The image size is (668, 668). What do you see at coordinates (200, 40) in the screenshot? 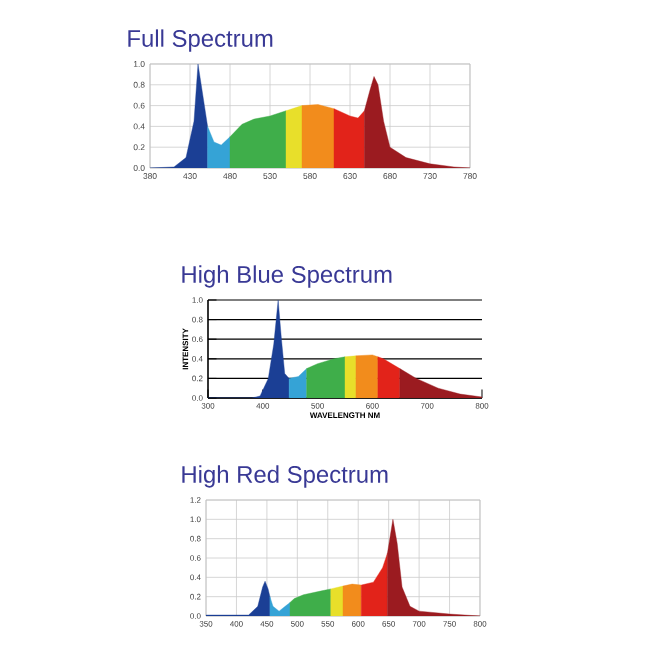
I see `chart-title: Full Spectrum` at bounding box center [200, 40].